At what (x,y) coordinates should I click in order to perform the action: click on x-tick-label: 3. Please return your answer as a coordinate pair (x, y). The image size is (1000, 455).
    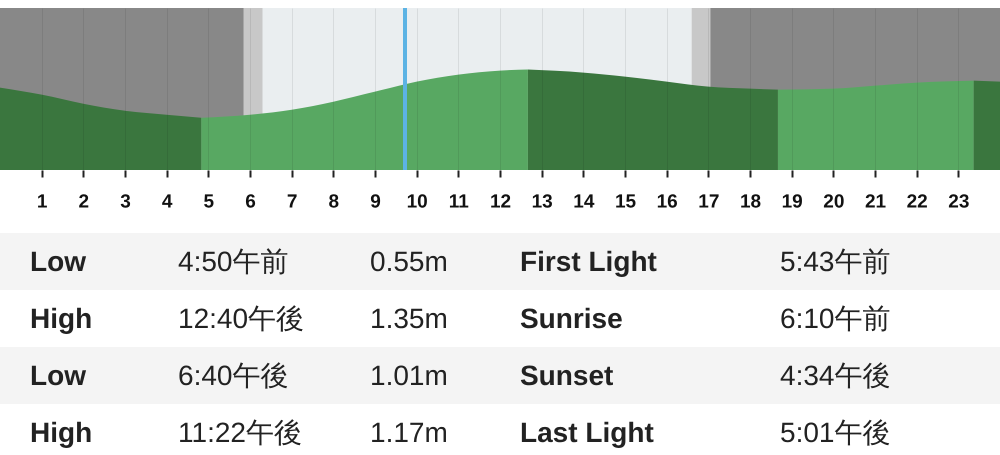
    Looking at the image, I should click on (125, 202).